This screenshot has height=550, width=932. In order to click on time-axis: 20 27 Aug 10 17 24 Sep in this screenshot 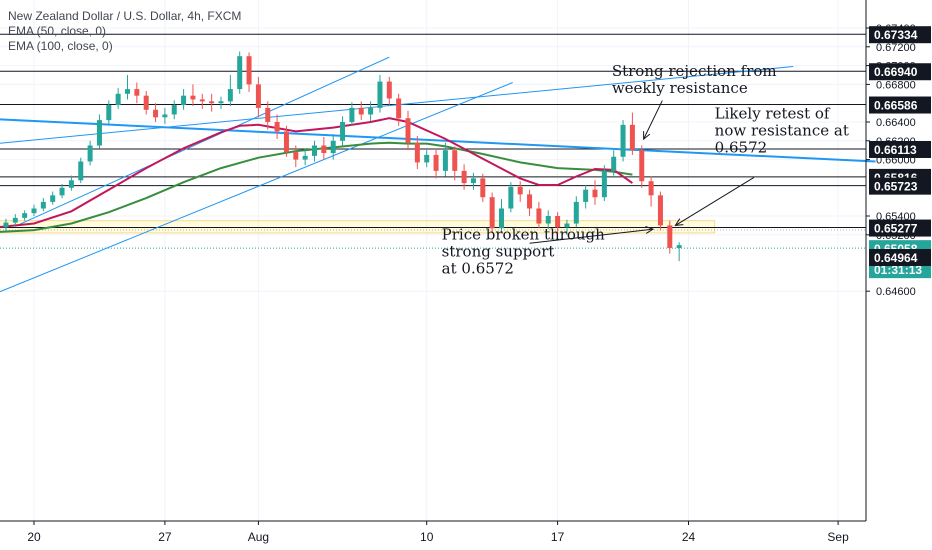, I will do `click(433, 532)`.